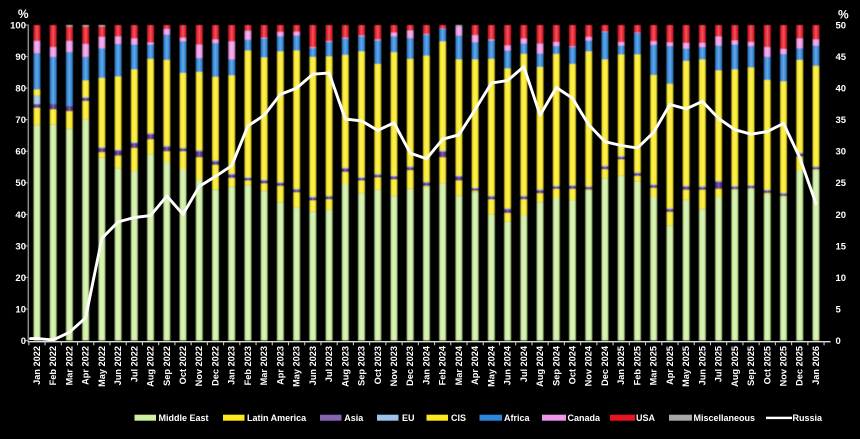  What do you see at coordinates (841, 57) in the screenshot?
I see `svg-text: 45` at bounding box center [841, 57].